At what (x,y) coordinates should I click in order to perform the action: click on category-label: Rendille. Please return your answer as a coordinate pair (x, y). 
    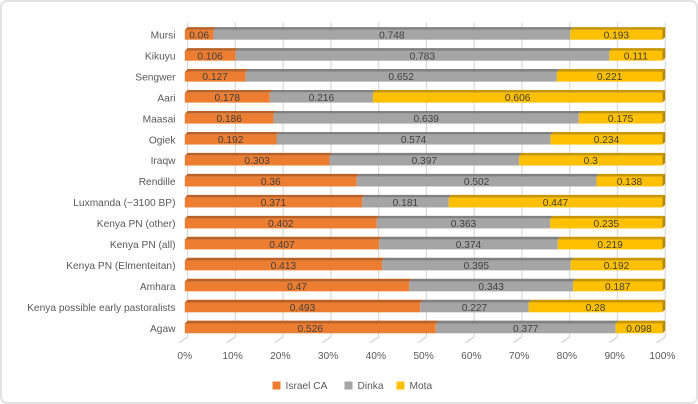
    Looking at the image, I should click on (157, 182).